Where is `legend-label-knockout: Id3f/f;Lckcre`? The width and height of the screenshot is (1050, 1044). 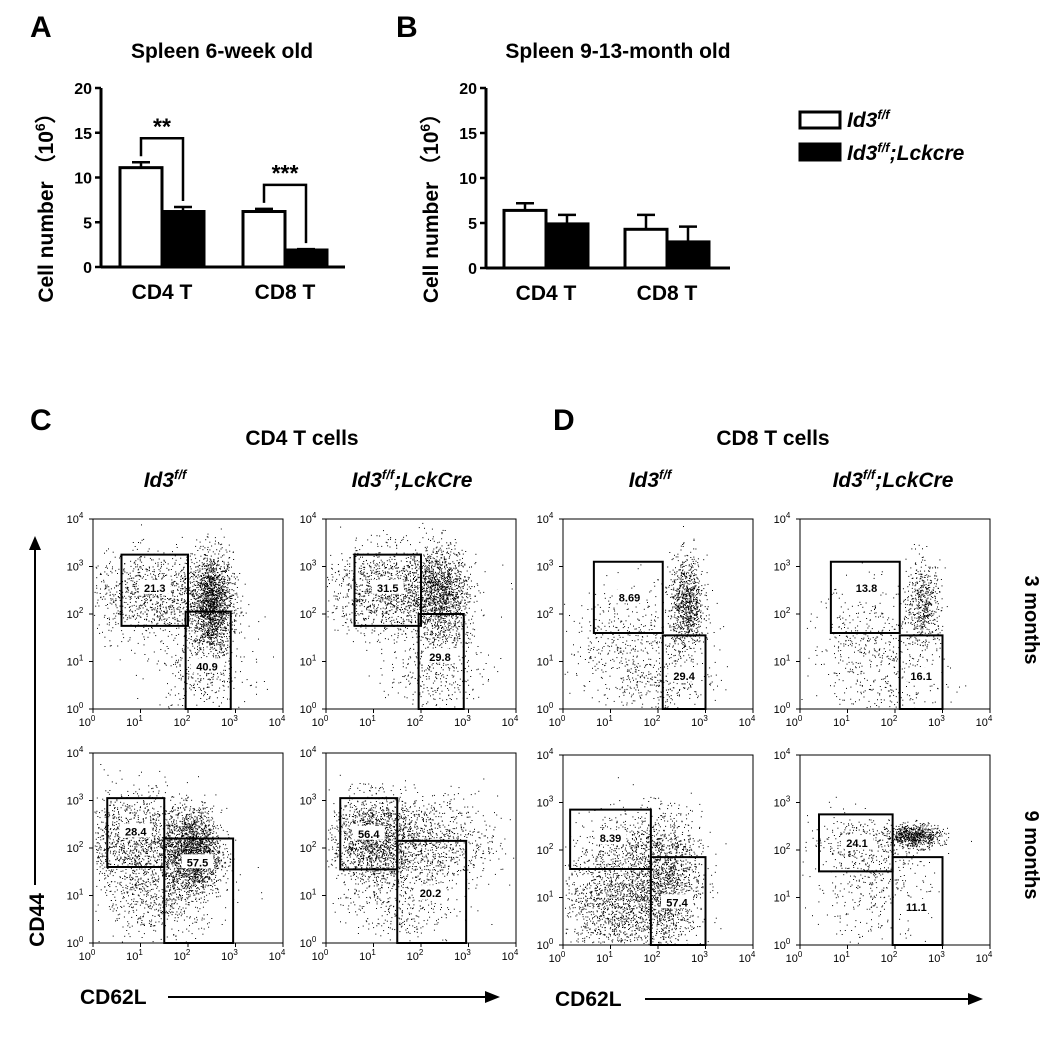 legend-label-knockout: Id3f/f;Lckcre is located at coordinates (906, 152).